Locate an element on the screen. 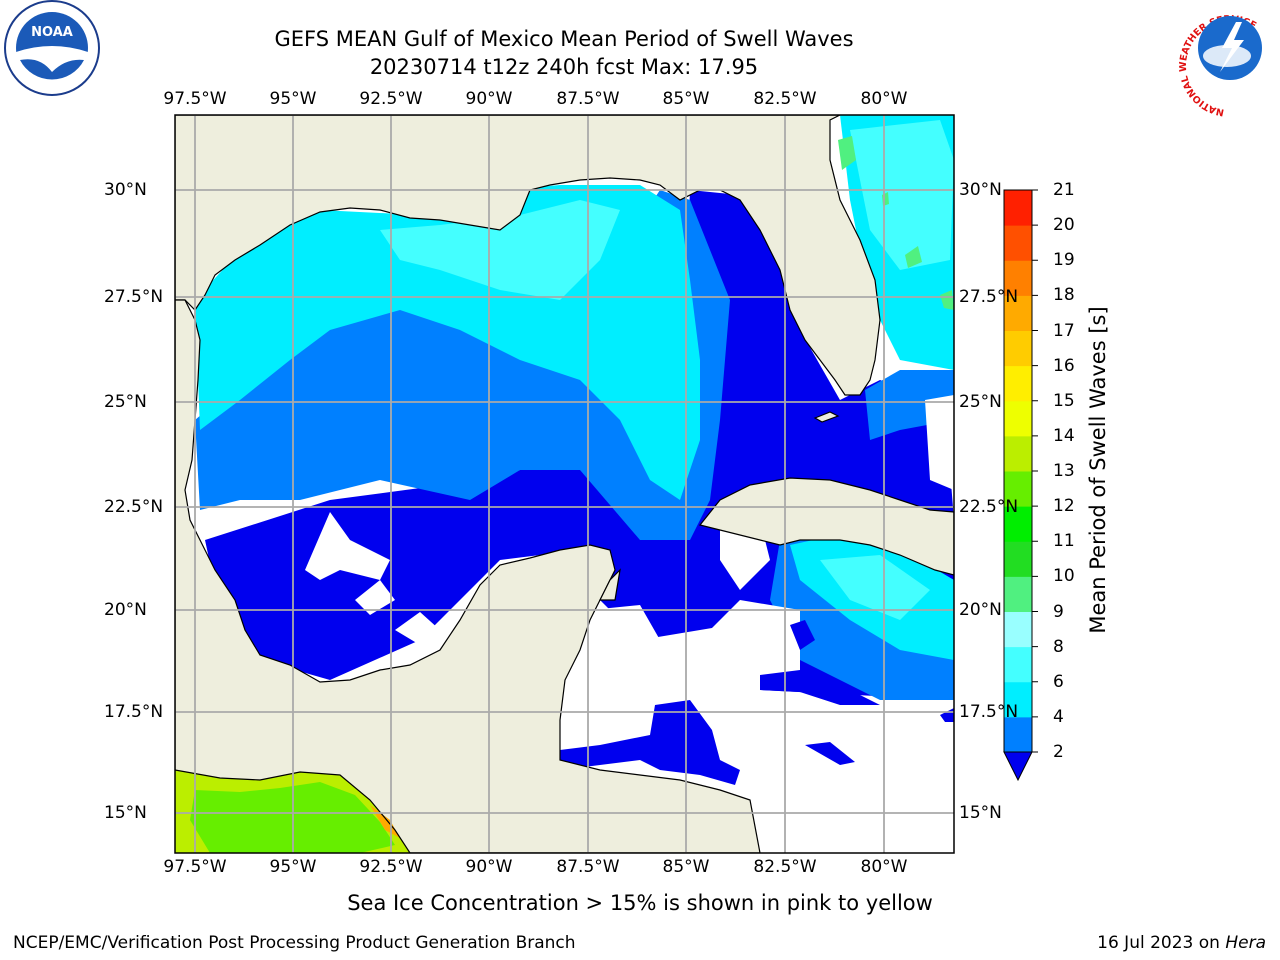 The image size is (1280, 960). colorbar-tick-label: 12 is located at coordinates (1064, 506).